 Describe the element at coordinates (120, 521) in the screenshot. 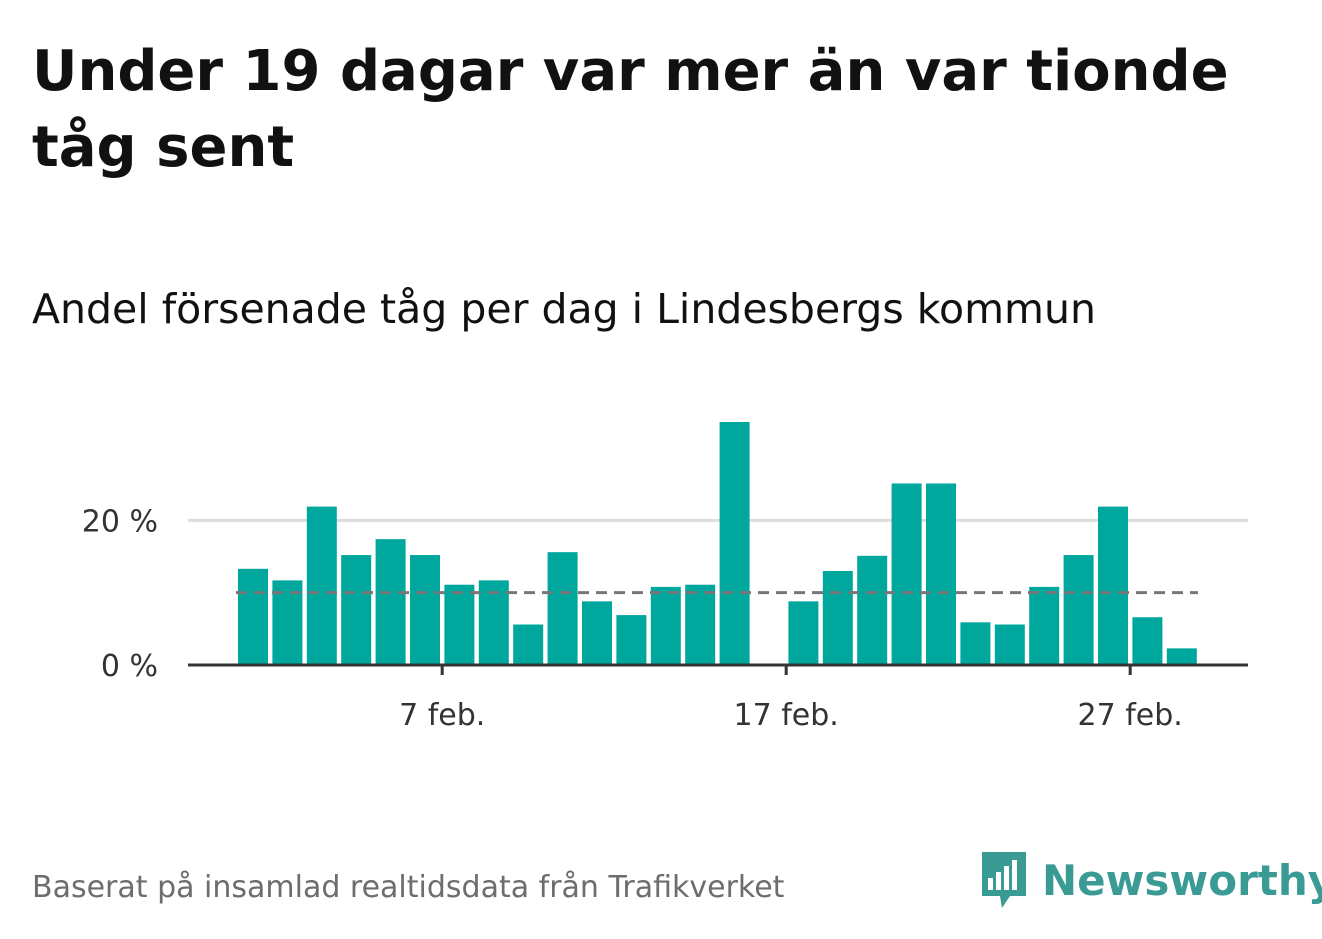

I see `y-tick-label: 20 %` at that location.